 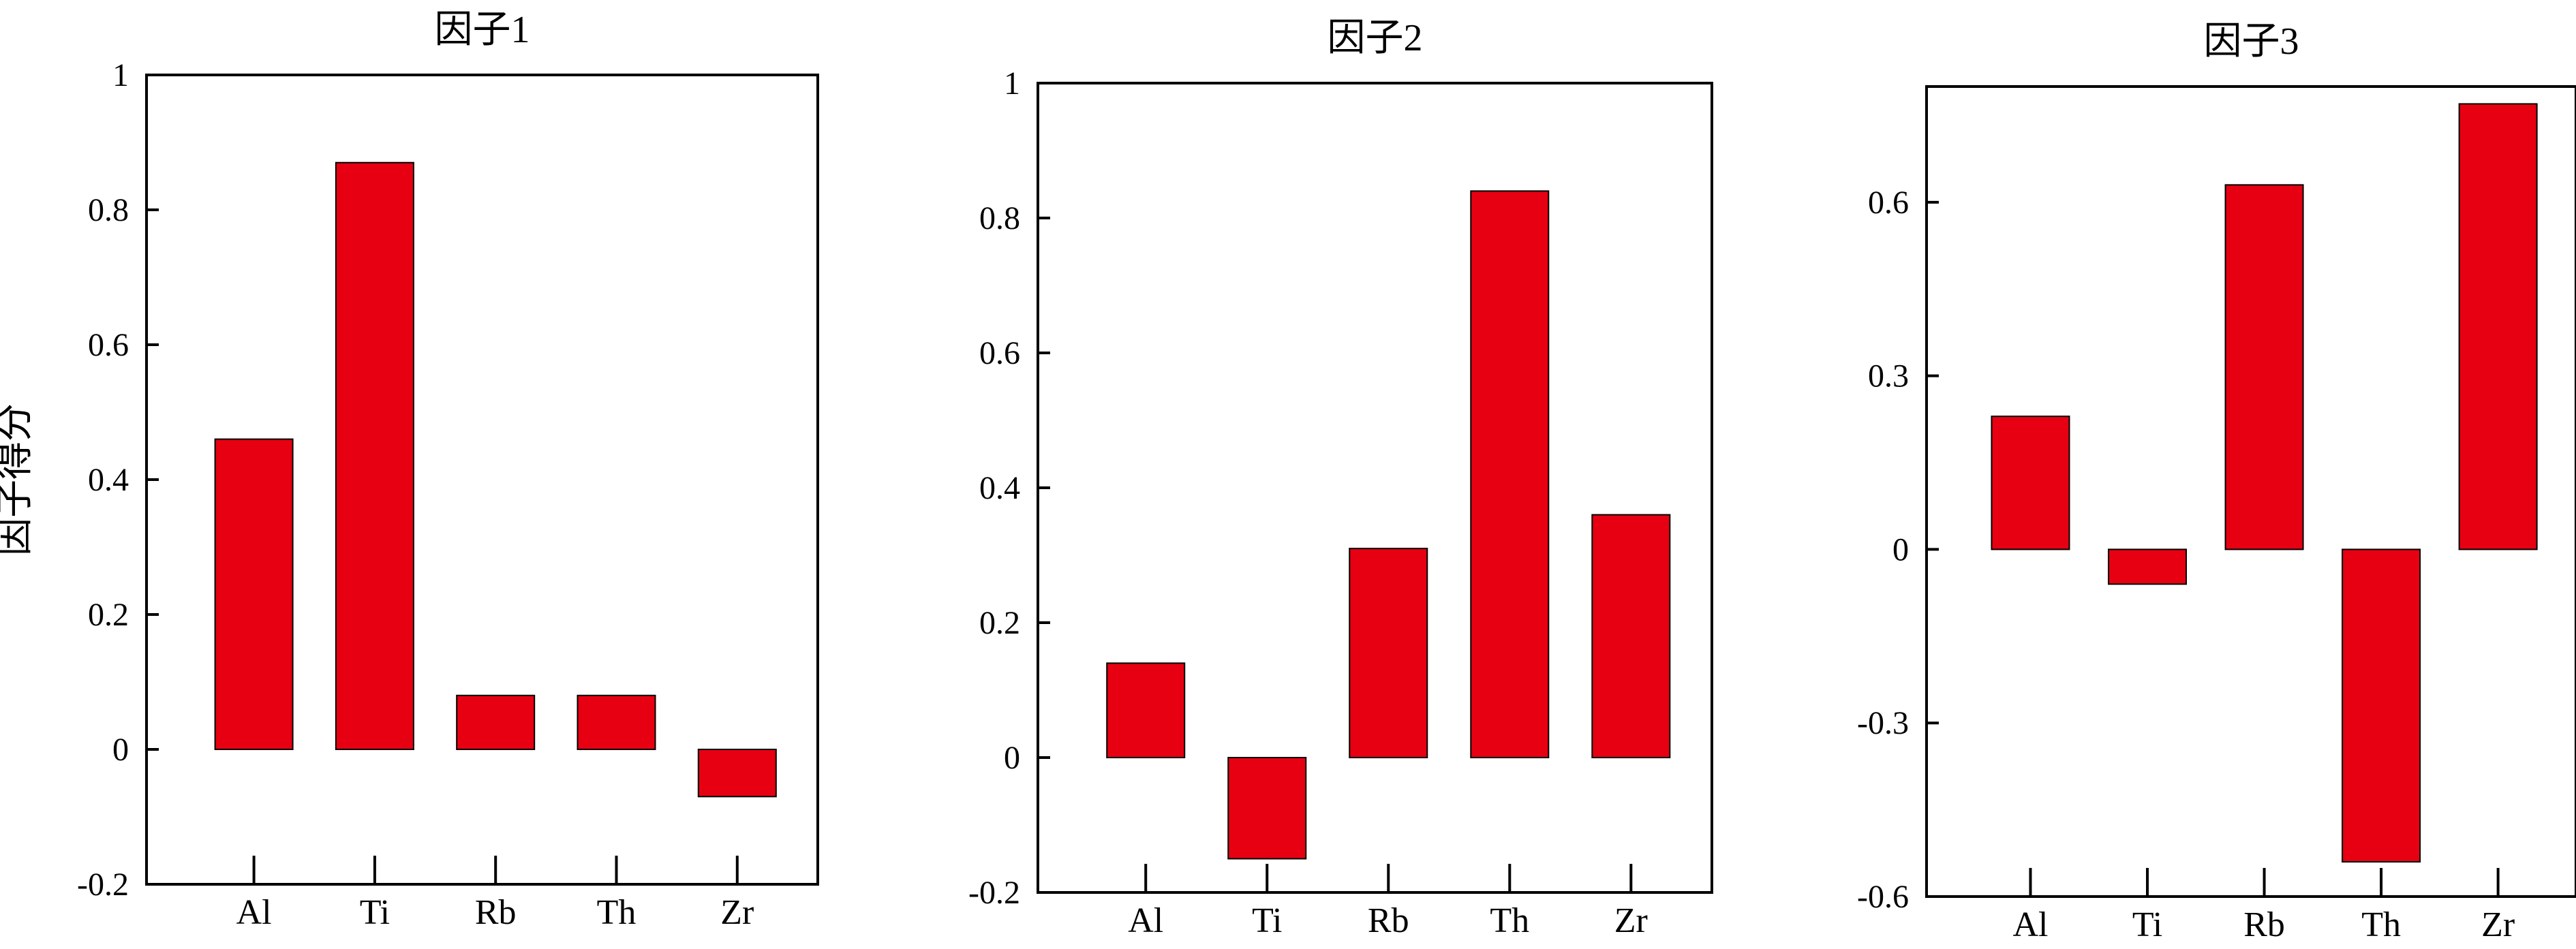 I want to click on y-tick-label: 0.3, so click(x=1888, y=376).